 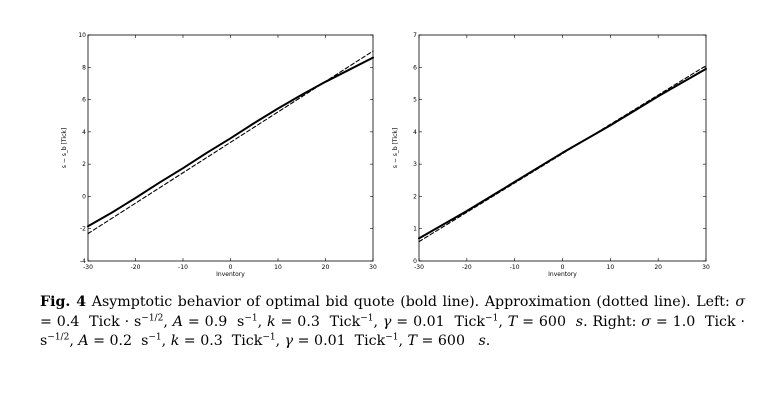 I want to click on y-tick-label: 1, so click(x=415, y=229).